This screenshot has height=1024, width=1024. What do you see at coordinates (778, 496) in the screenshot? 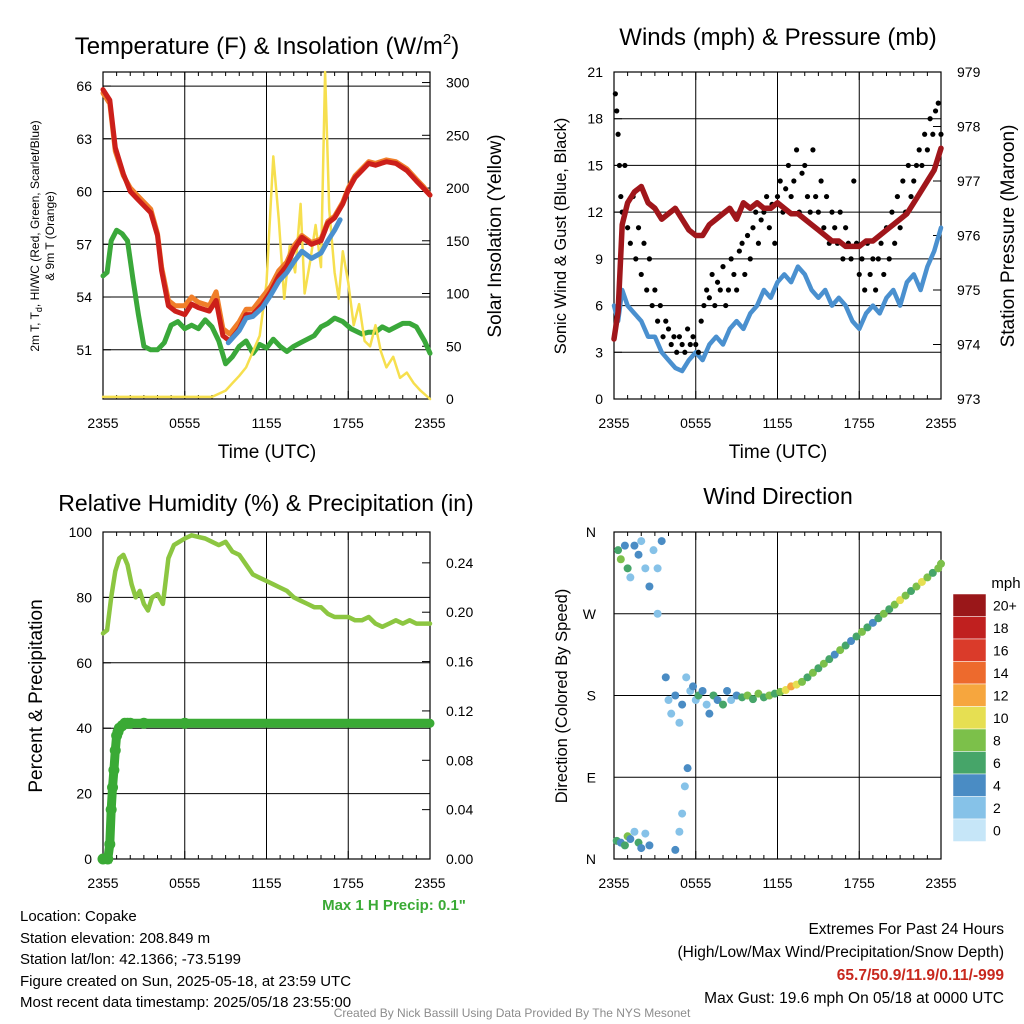
I see `direction-title: Wind Direction` at bounding box center [778, 496].